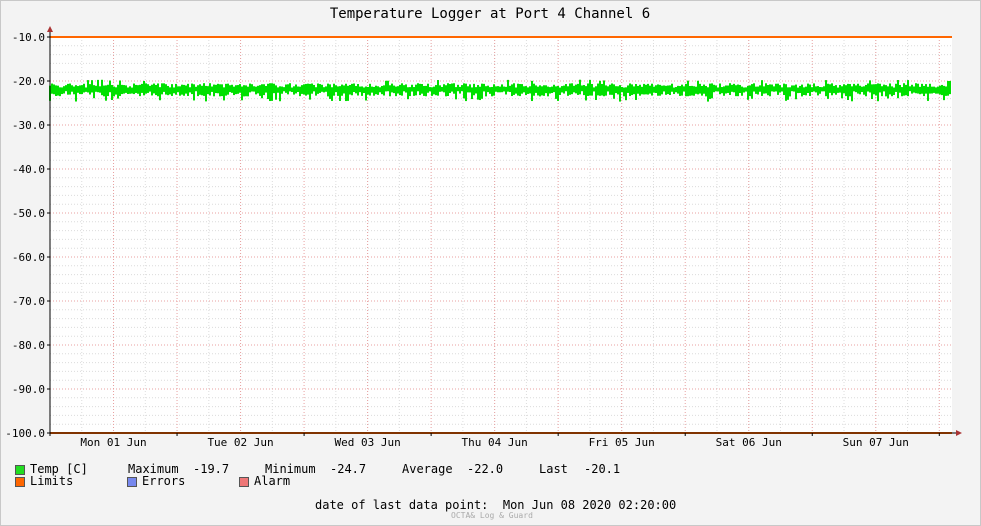  Describe the element at coordinates (28, 345) in the screenshot. I see `y-tick-label: -80.0` at that location.